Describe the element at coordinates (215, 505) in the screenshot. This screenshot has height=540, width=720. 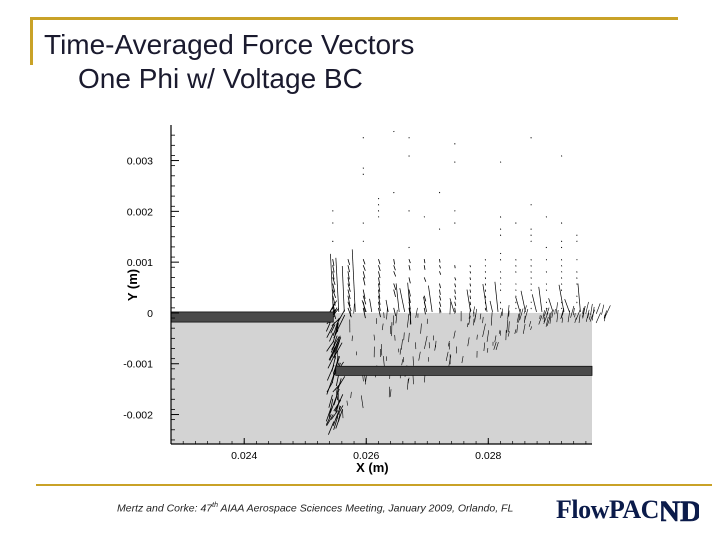
I see `footer-ordinal-suffix: th` at that location.